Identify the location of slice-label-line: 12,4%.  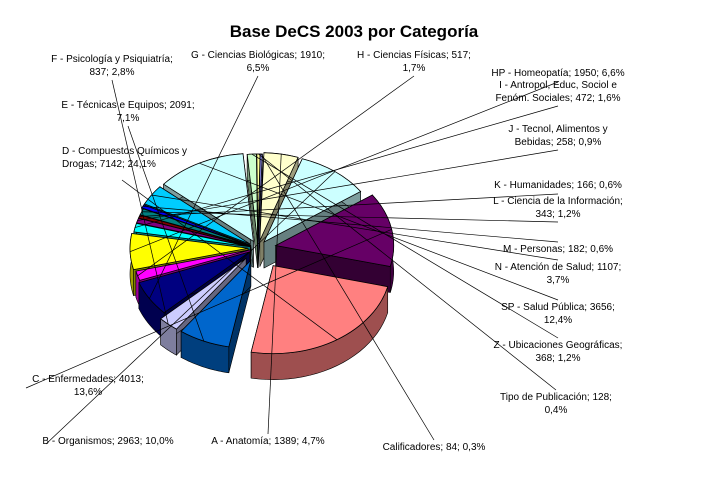
(558, 320).